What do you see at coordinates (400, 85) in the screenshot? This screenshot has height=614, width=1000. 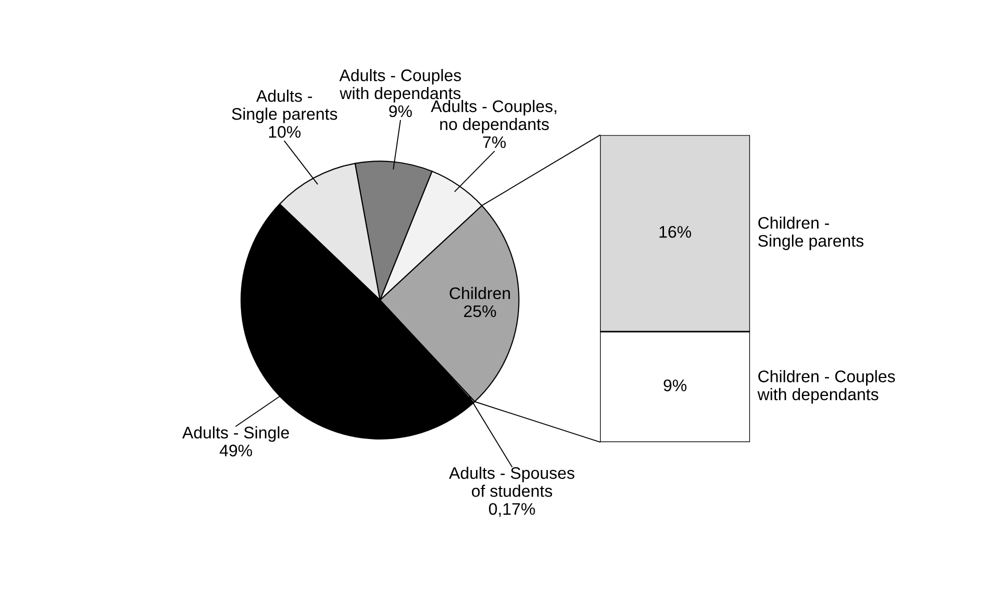 I see `slice-label: Adults - Couples with dependants` at bounding box center [400, 85].